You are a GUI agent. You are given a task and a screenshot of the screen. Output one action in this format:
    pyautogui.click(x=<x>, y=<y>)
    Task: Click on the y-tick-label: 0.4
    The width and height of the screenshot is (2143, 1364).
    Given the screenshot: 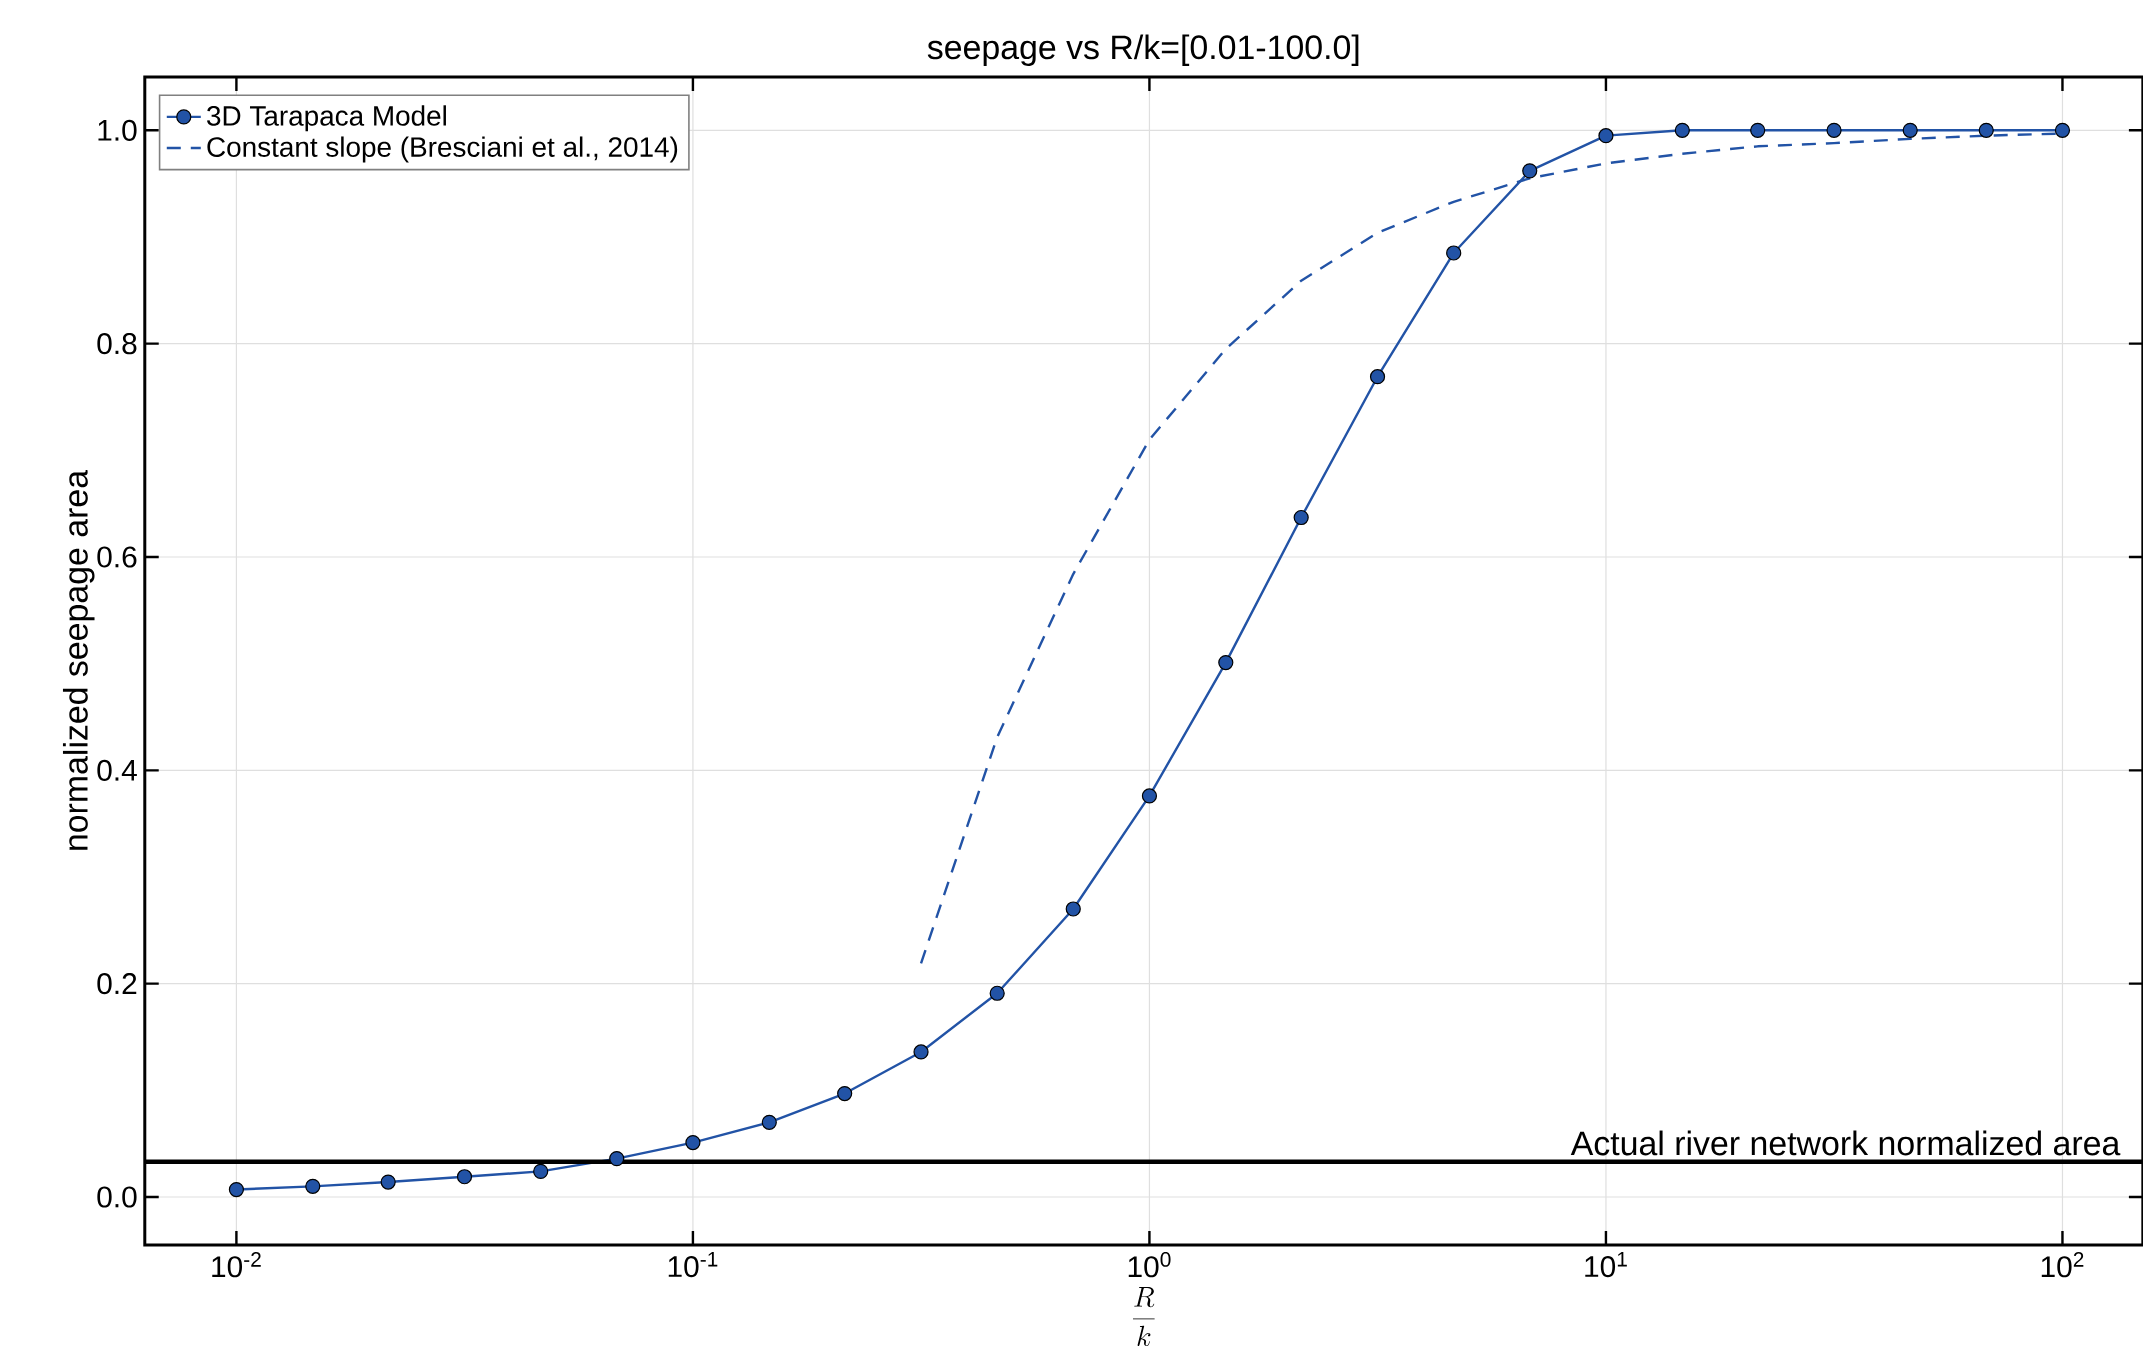 What is the action you would take?
    pyautogui.click(x=117, y=770)
    